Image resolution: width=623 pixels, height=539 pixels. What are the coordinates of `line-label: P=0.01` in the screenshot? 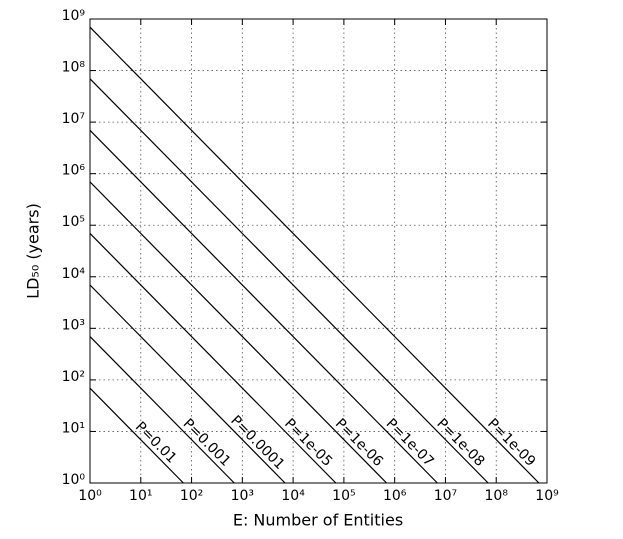 It's located at (156, 443).